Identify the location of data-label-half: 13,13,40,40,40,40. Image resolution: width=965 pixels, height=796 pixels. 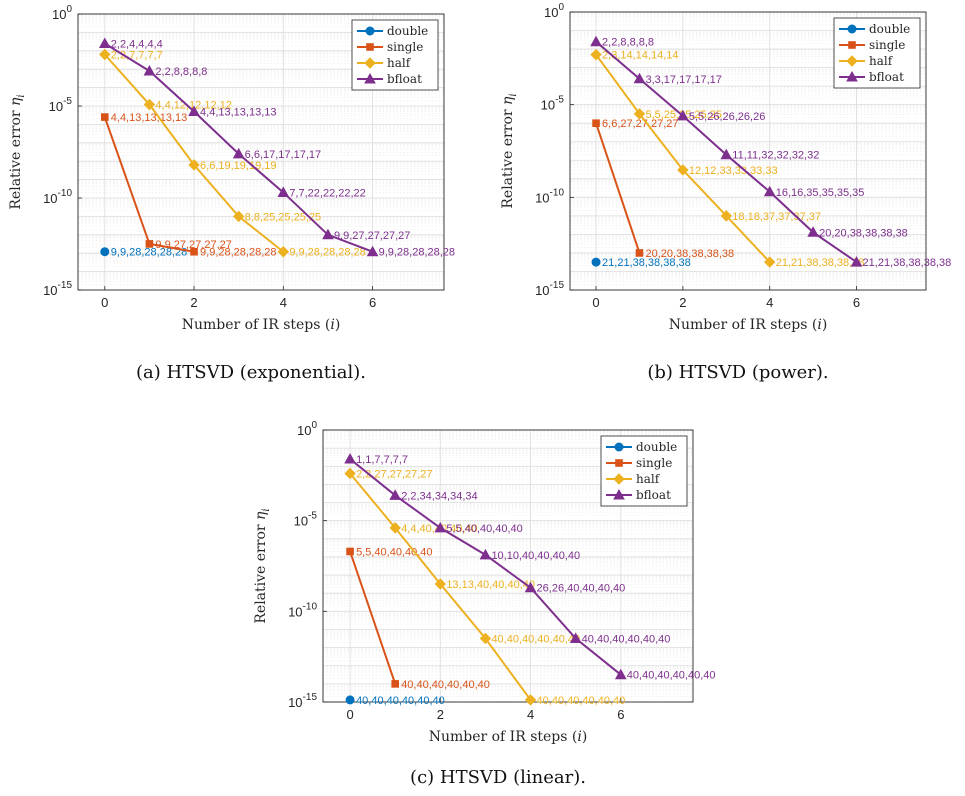
(490, 585).